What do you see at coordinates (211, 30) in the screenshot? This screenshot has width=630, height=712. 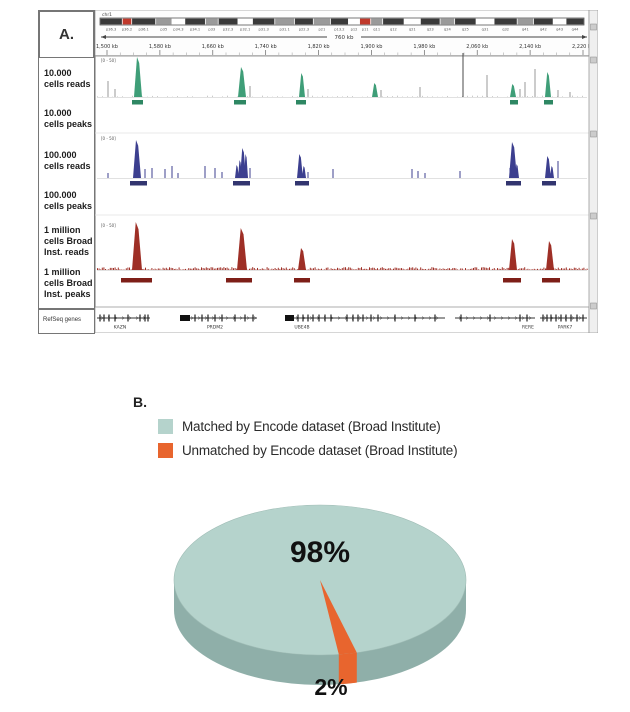 I see `svg-text: p33` at bounding box center [211, 30].